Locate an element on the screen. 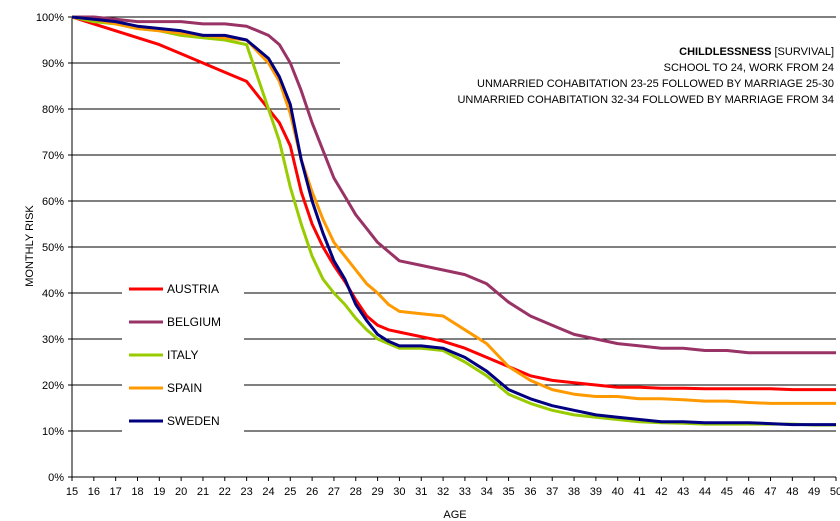 This screenshot has width=840, height=521. x-tick-label: 24 is located at coordinates (268, 492).